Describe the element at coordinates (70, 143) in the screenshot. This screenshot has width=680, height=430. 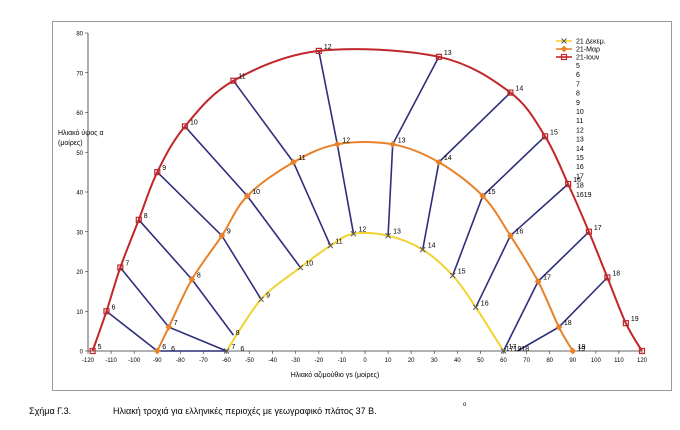
I see `y-axis-title: (μοίρες)` at that location.